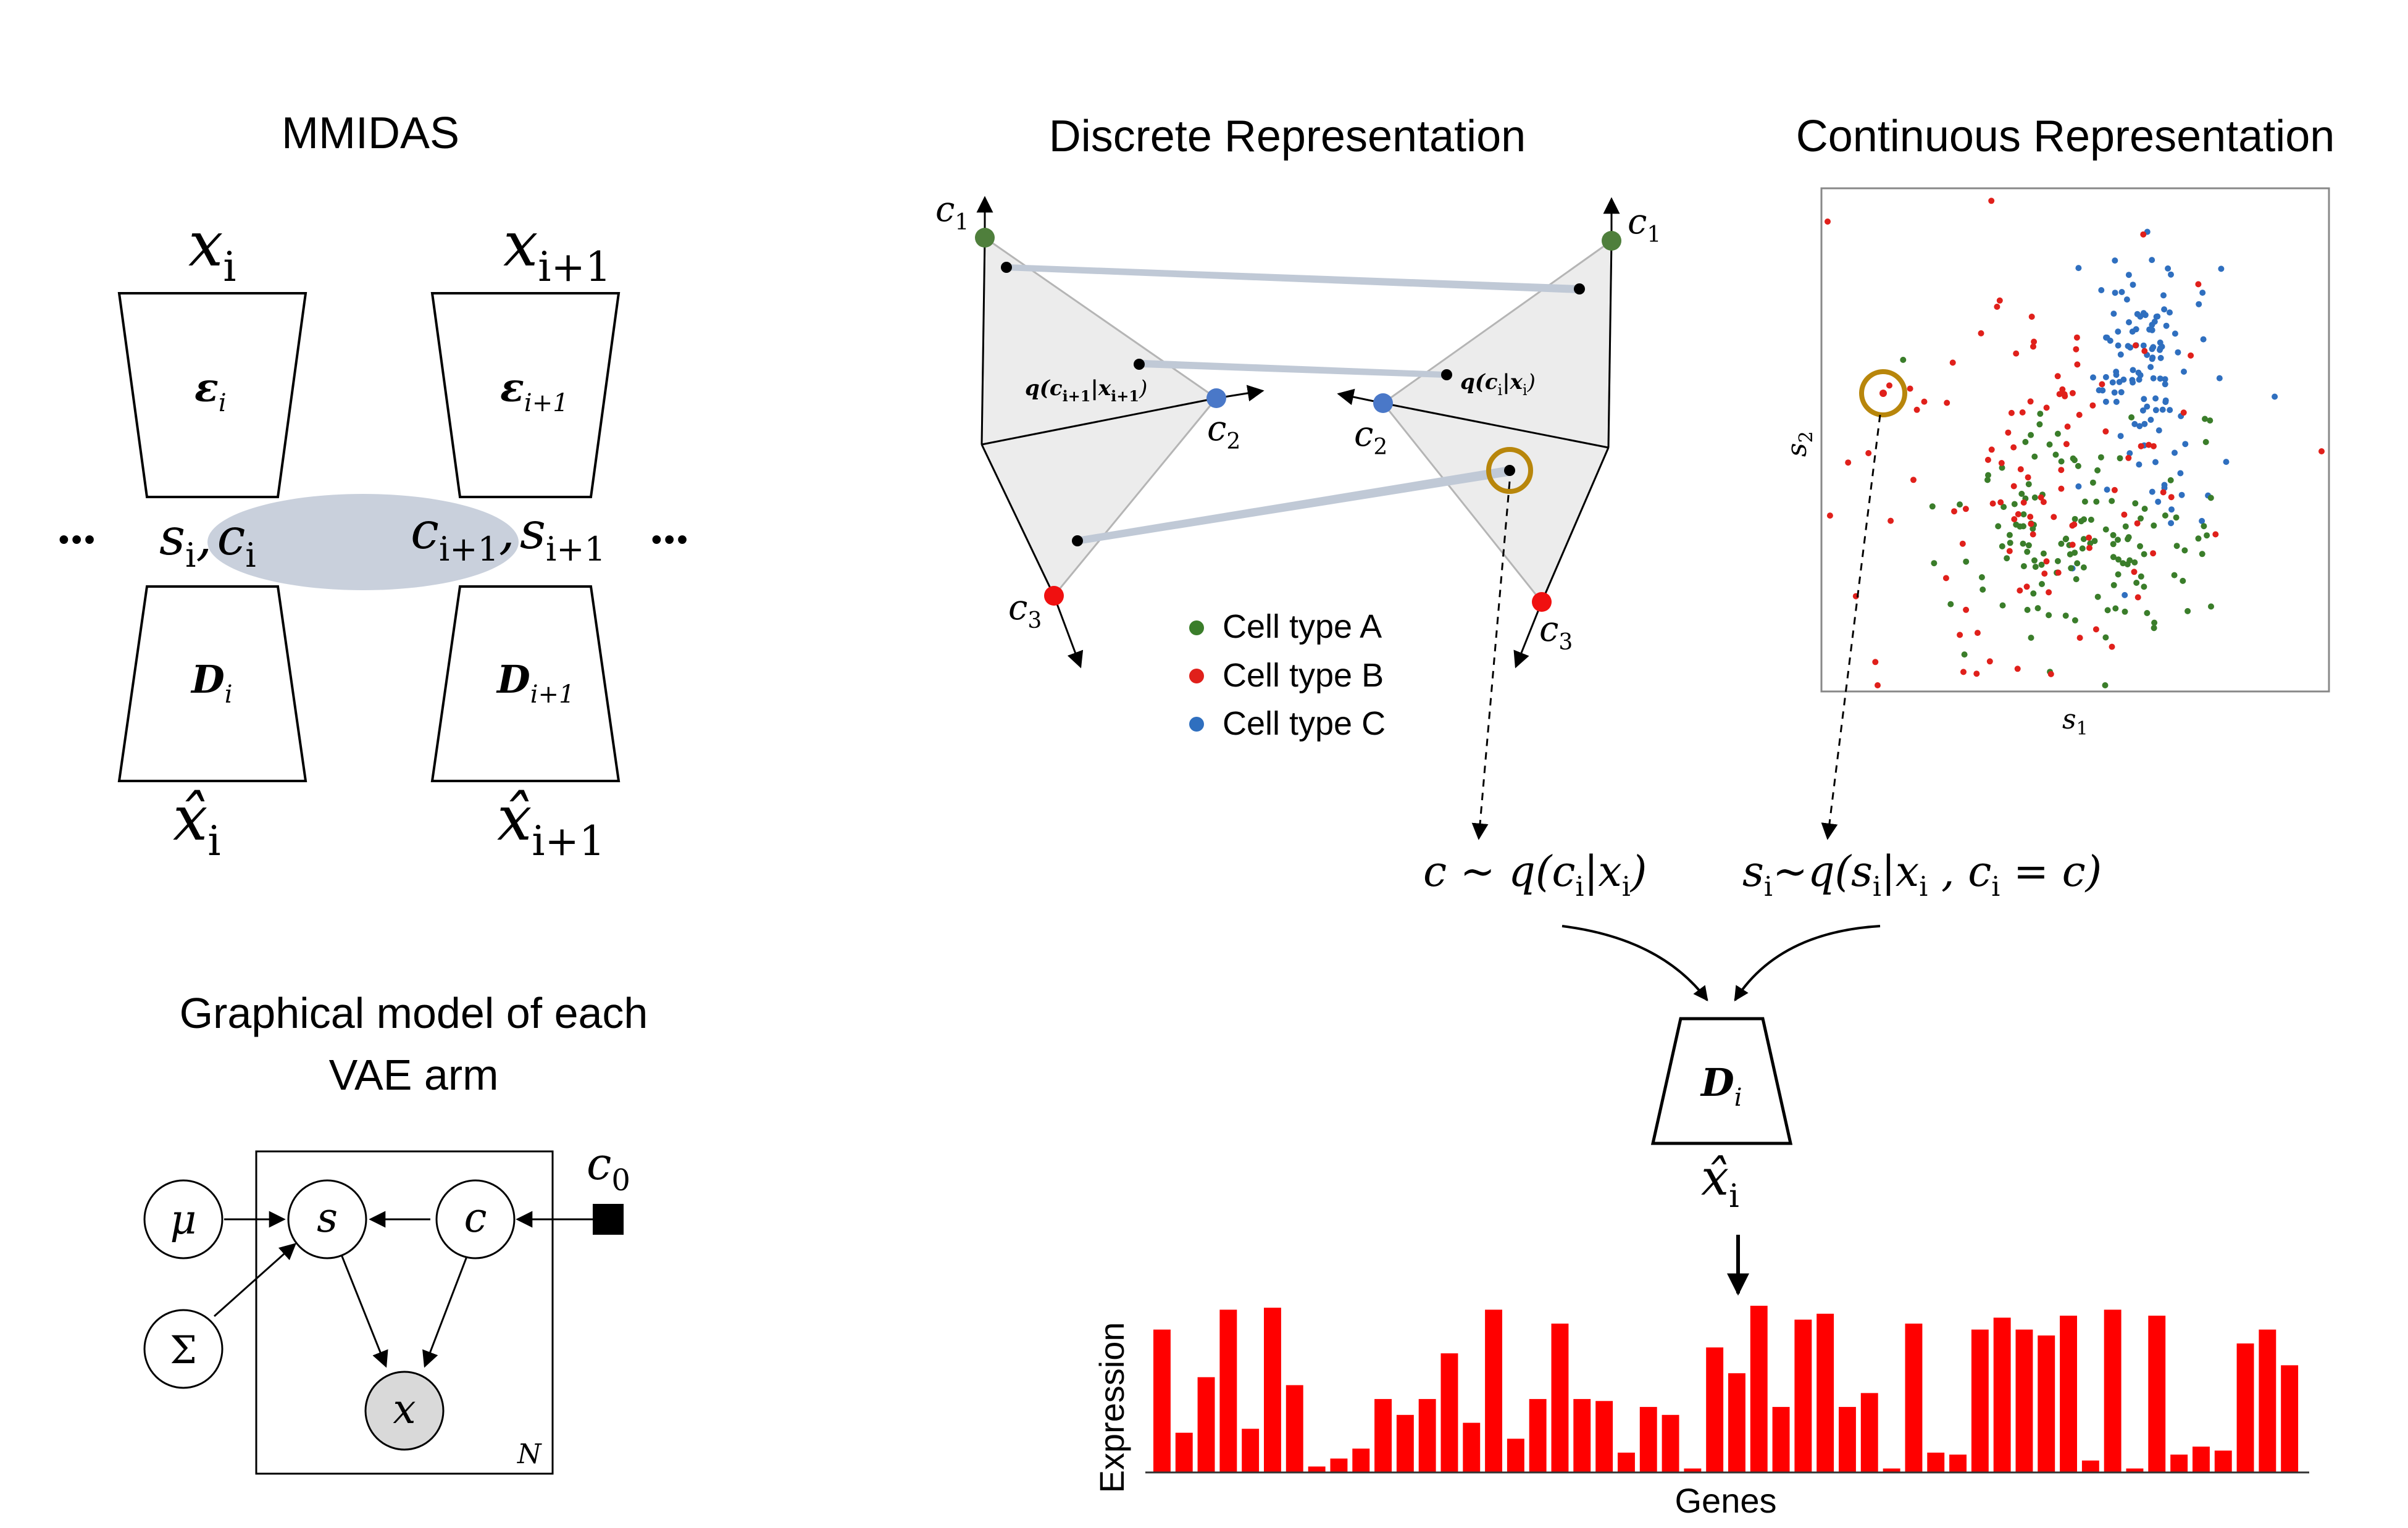 The height and width of the screenshot is (1528, 2408). Describe the element at coordinates (1223, 431) in the screenshot. I see `label-left-c2: c2` at that location.